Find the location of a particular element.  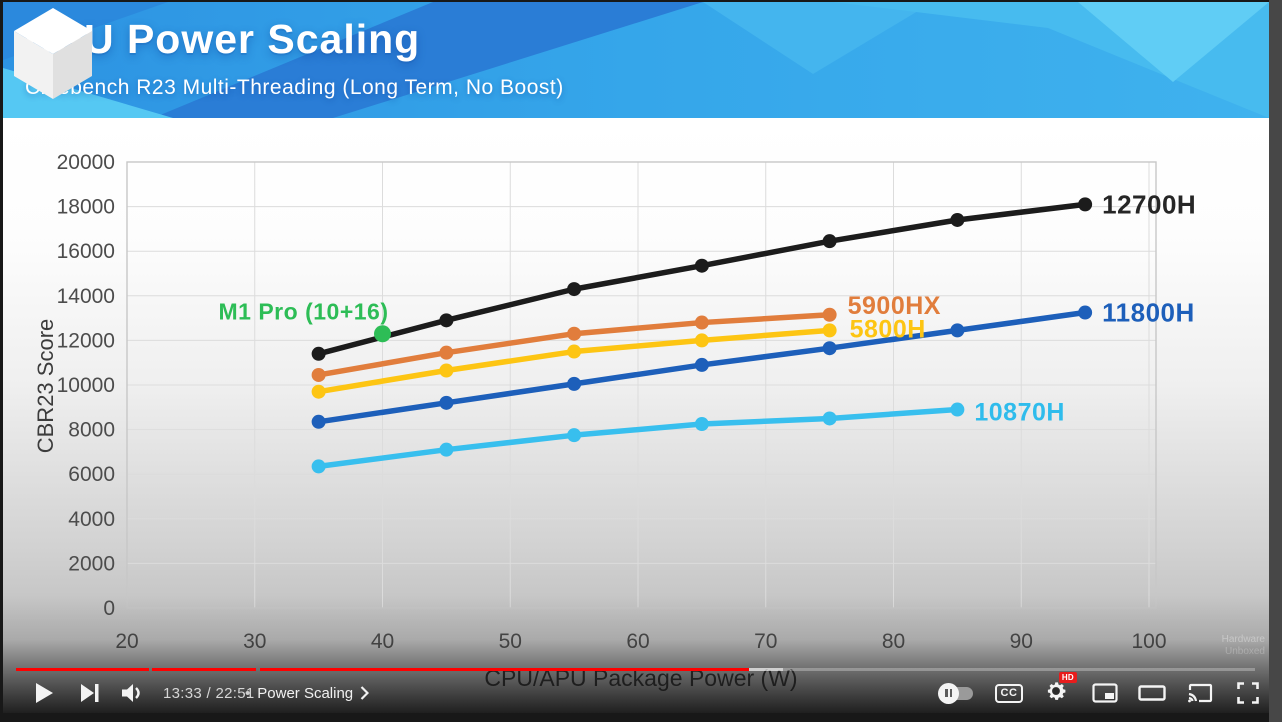

series-line-12700H is located at coordinates (701, 279).